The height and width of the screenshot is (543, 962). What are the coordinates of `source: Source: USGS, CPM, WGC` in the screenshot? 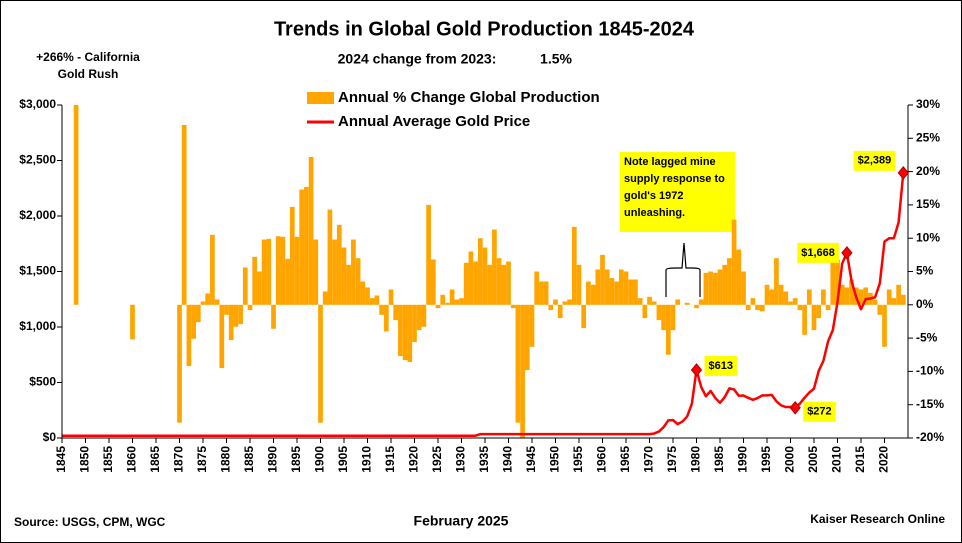 It's located at (90, 522).